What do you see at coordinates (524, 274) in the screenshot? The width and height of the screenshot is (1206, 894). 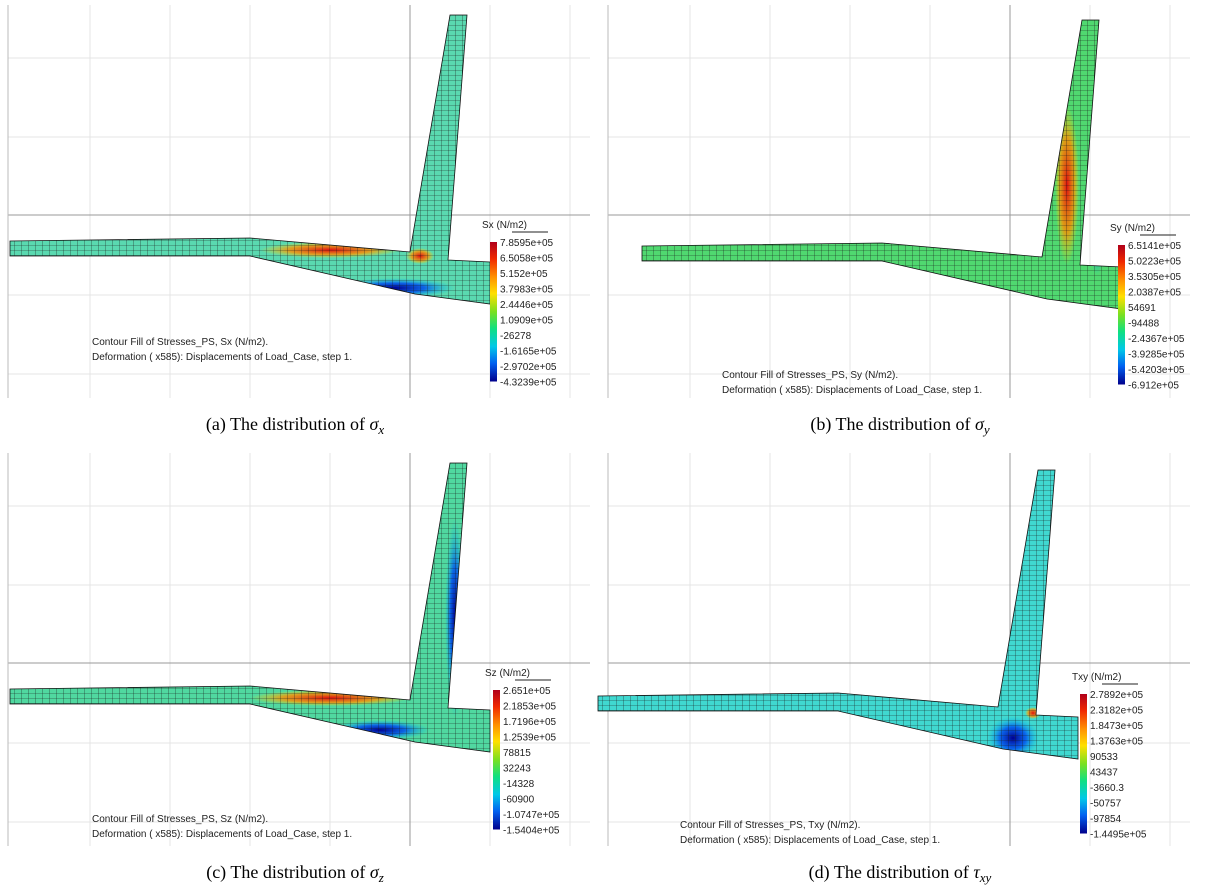 I see `legend-value: 5.152e+05` at bounding box center [524, 274].